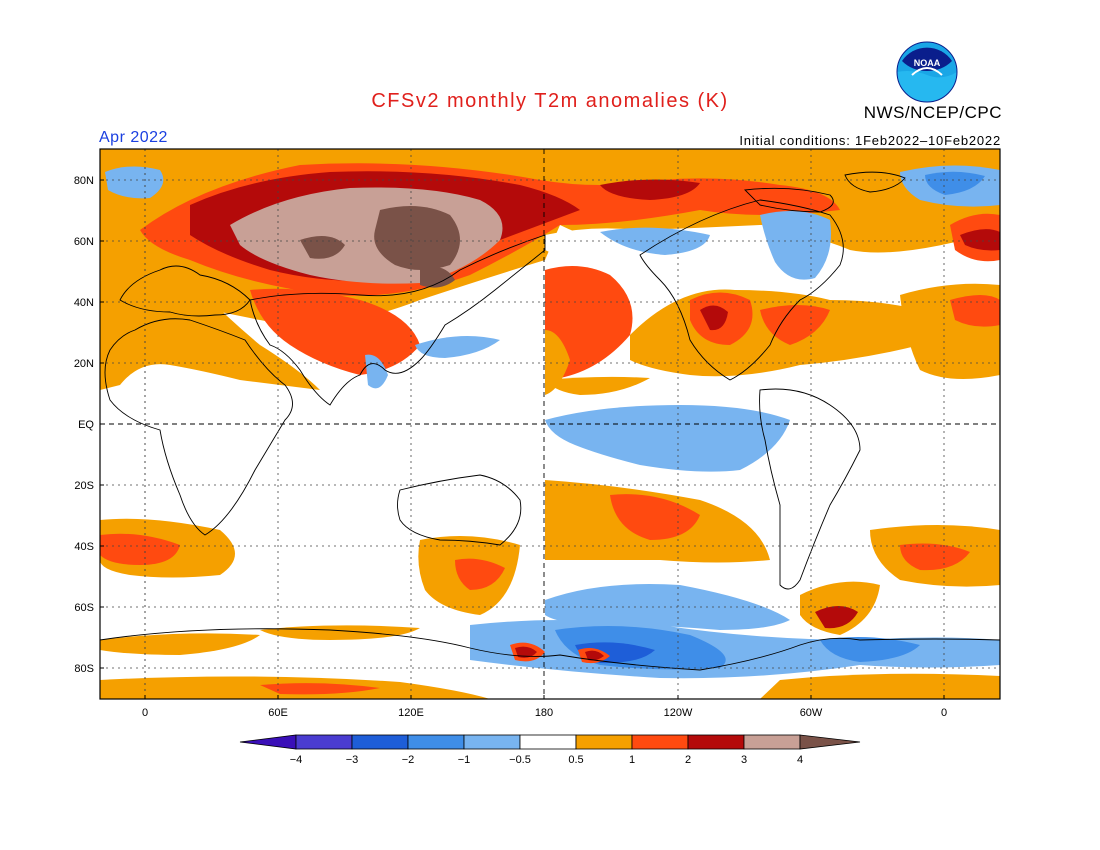 This screenshot has height=850, width=1100. What do you see at coordinates (352, 760) in the screenshot?
I see `colorbar-tick-label: −3` at bounding box center [352, 760].